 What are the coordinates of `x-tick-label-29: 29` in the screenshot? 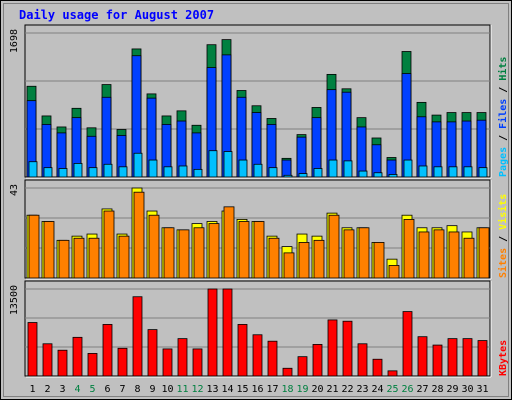 It's located at (452, 389).